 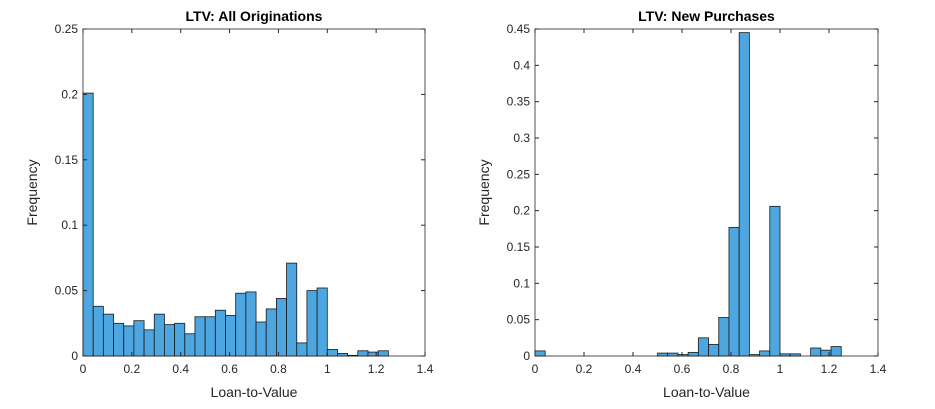 What do you see at coordinates (519, 29) in the screenshot?
I see `y-tick-label: 0.45` at bounding box center [519, 29].